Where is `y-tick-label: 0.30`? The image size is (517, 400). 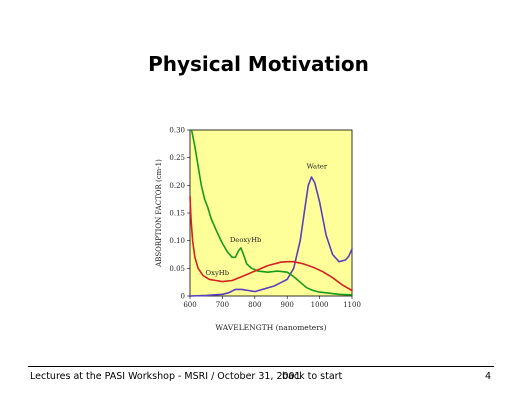
y-tick-label: 0.30 is located at coordinates (177, 131).